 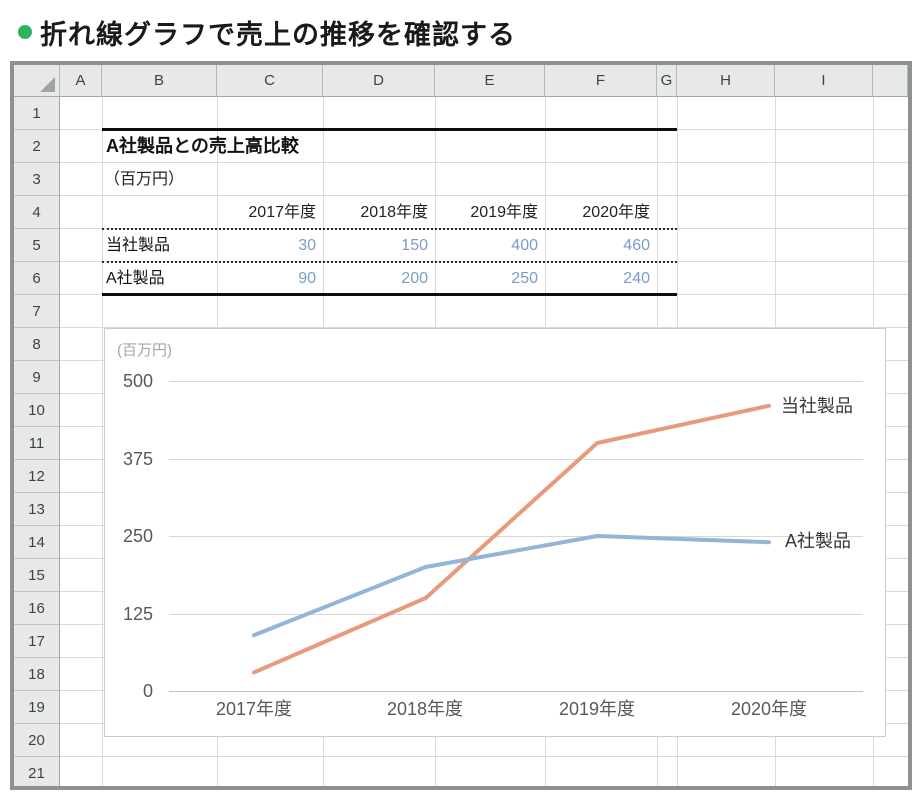 I want to click on select-all-triangle-icon, so click(x=47, y=84).